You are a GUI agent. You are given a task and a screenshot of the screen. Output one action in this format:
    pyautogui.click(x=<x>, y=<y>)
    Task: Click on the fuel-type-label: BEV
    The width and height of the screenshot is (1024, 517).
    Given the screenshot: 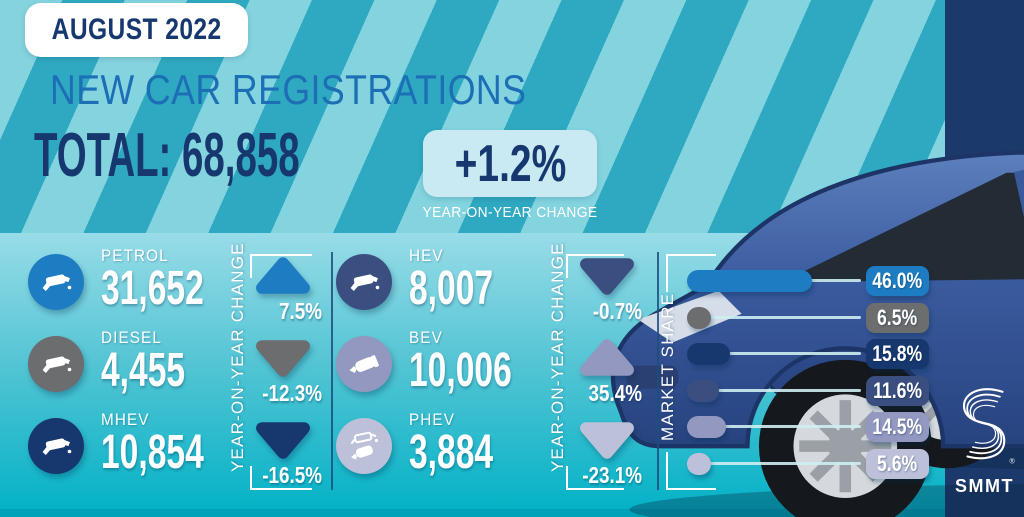 What is the action you would take?
    pyautogui.click(x=426, y=337)
    